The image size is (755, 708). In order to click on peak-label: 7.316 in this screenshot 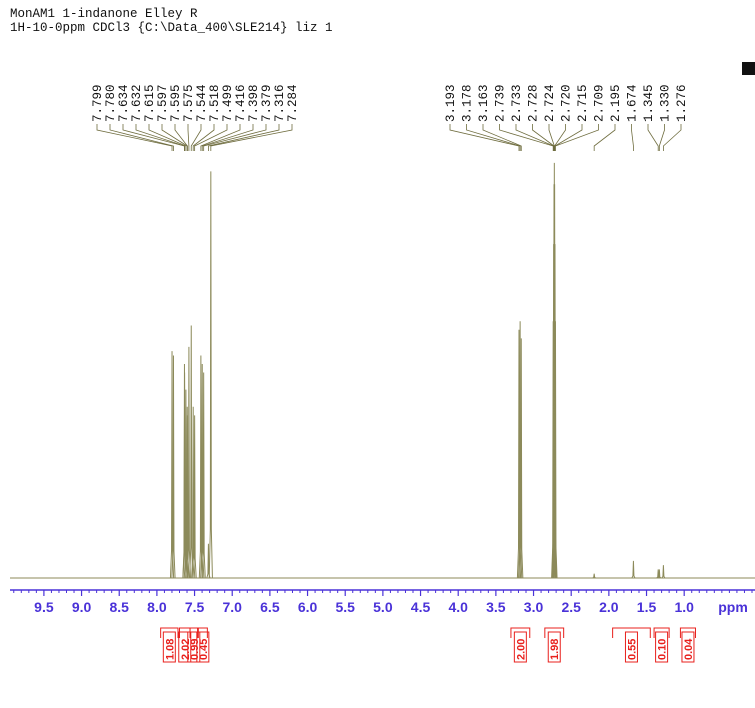, I will do `click(280, 103)`.